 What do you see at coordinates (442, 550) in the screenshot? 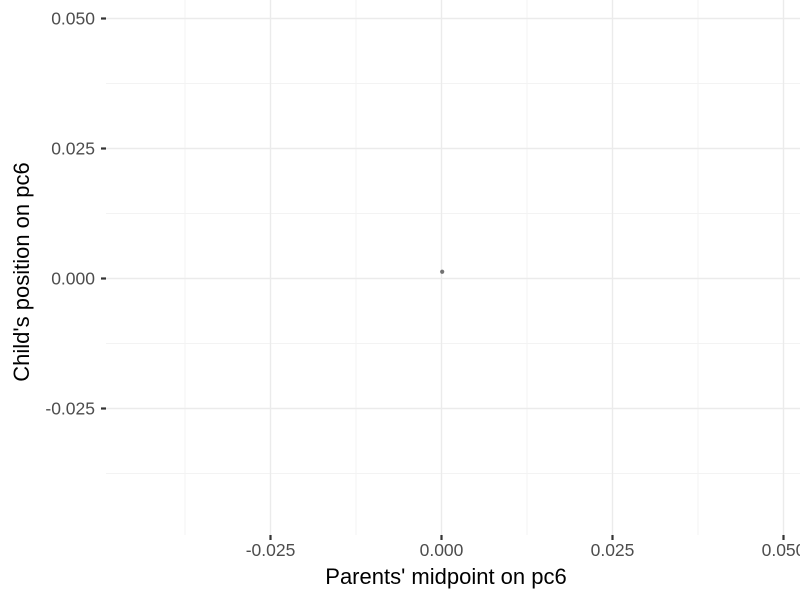
I see `x-tick-label: 0.000` at bounding box center [442, 550].